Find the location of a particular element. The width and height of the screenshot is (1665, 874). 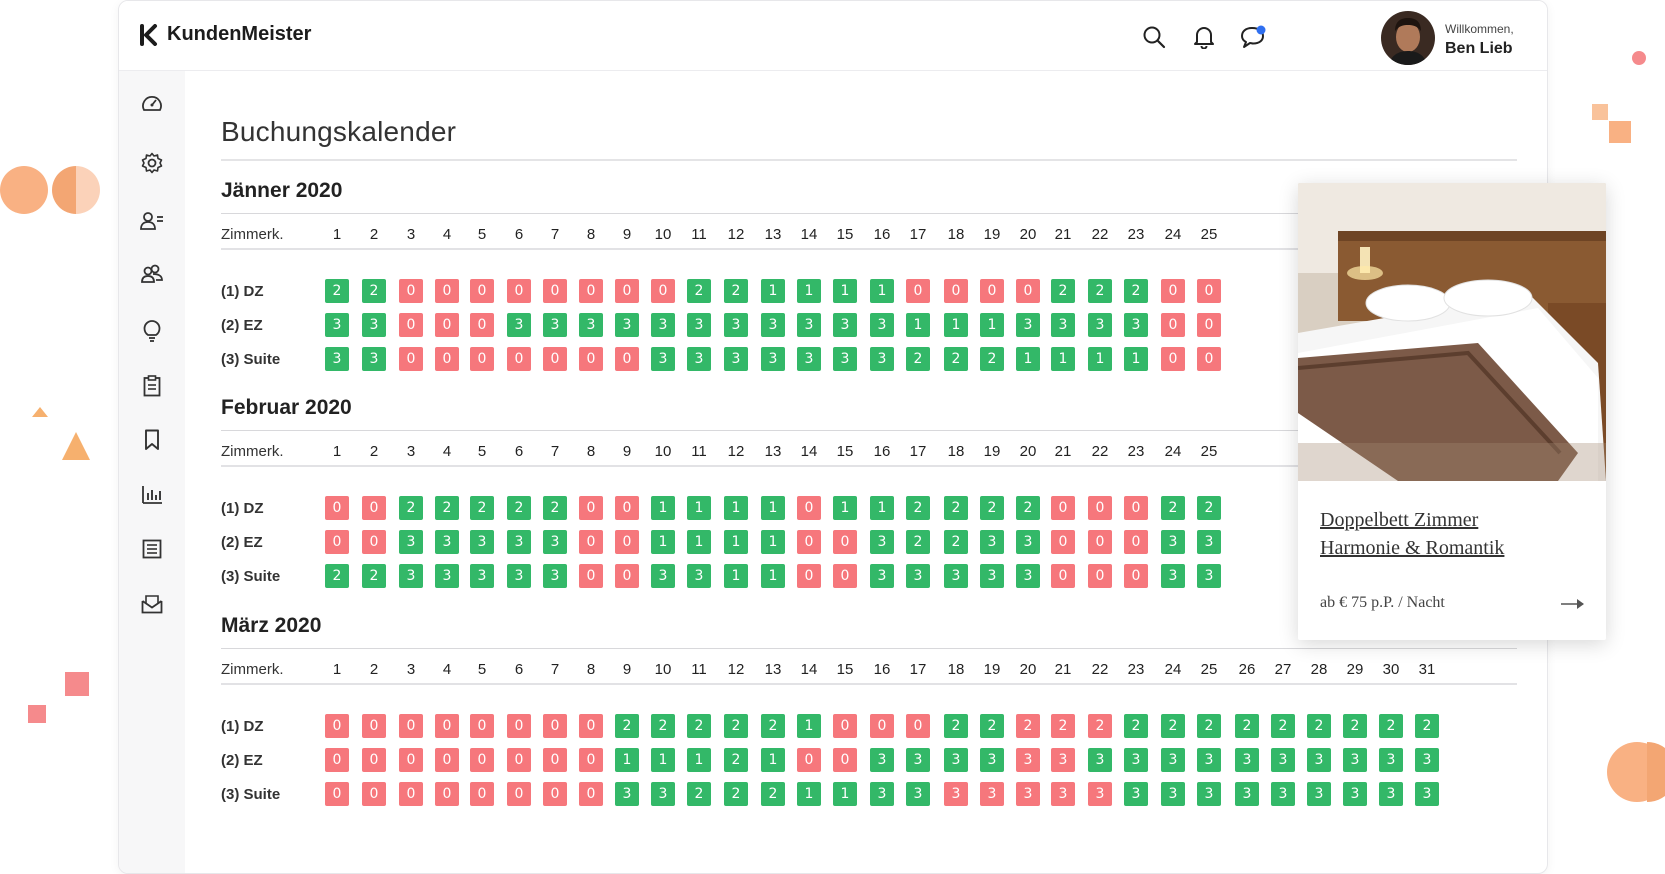

document-icon is located at coordinates (152, 549).